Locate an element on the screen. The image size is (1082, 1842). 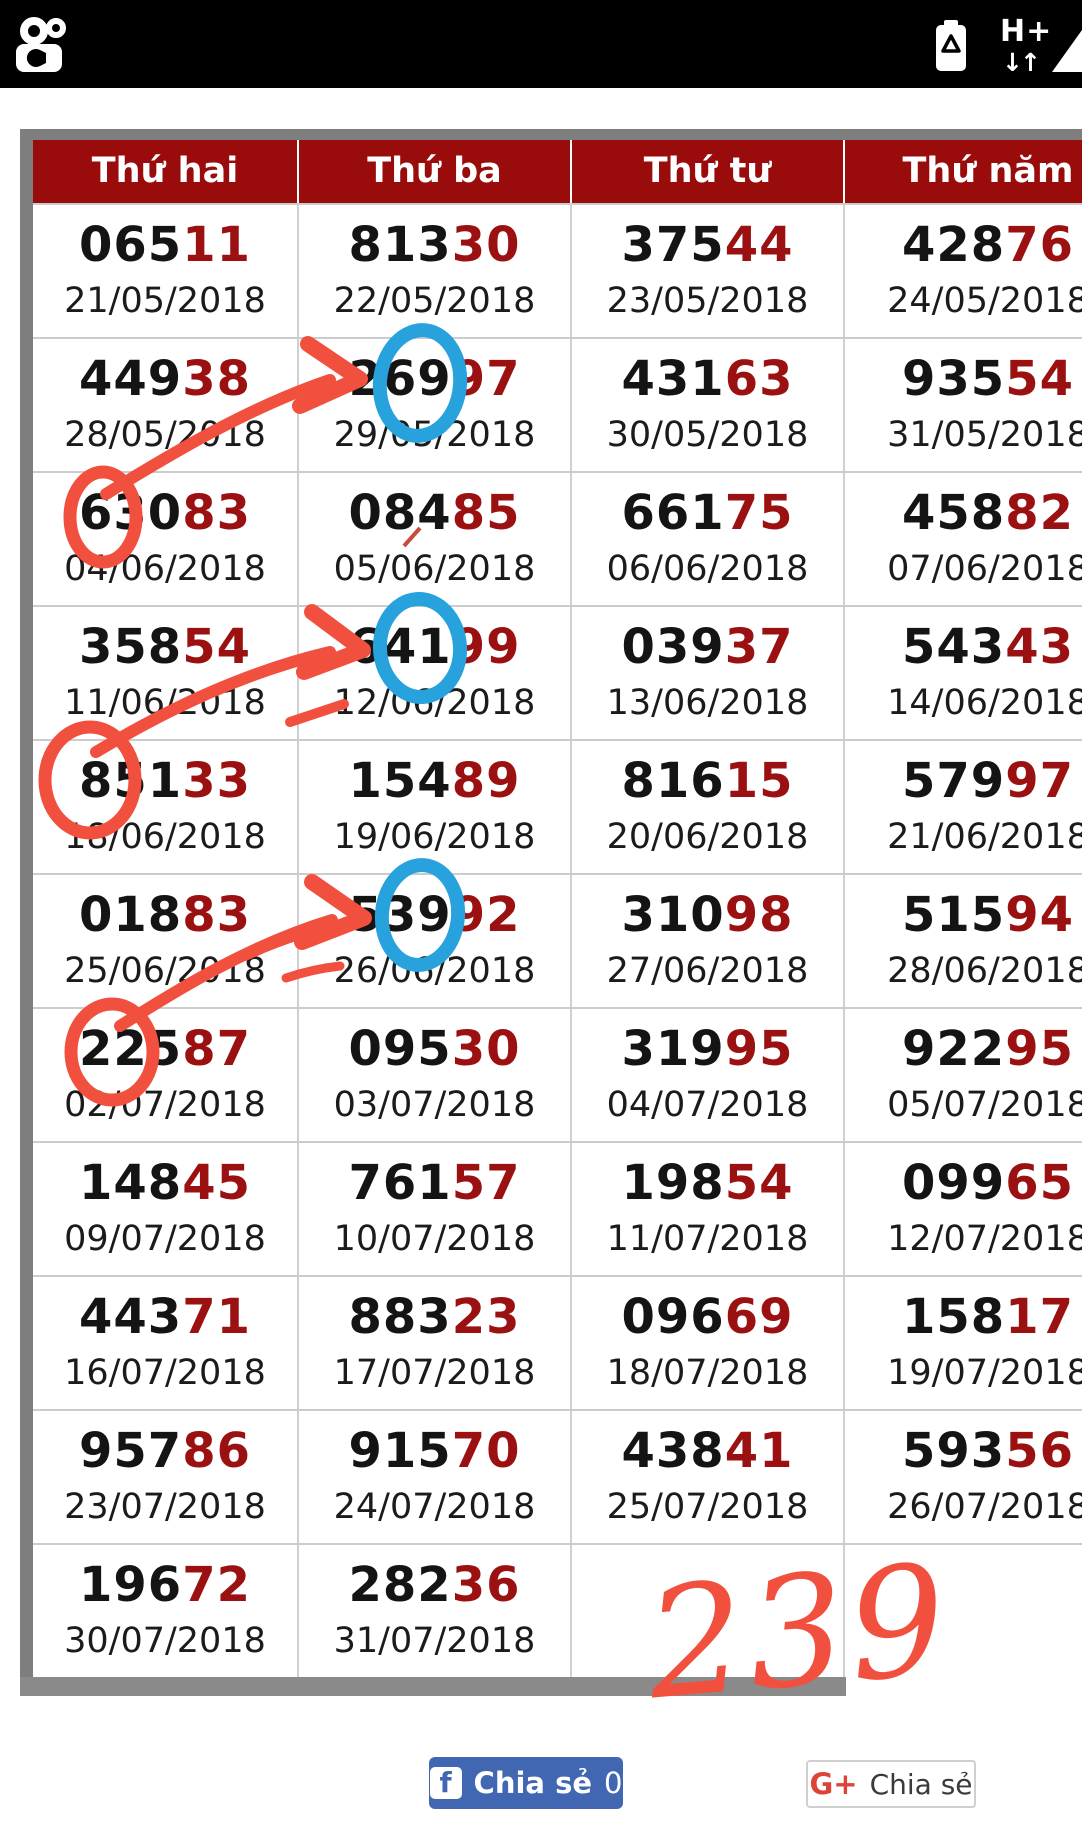
result-number-red-part: 95 is located at coordinates (759, 1049).